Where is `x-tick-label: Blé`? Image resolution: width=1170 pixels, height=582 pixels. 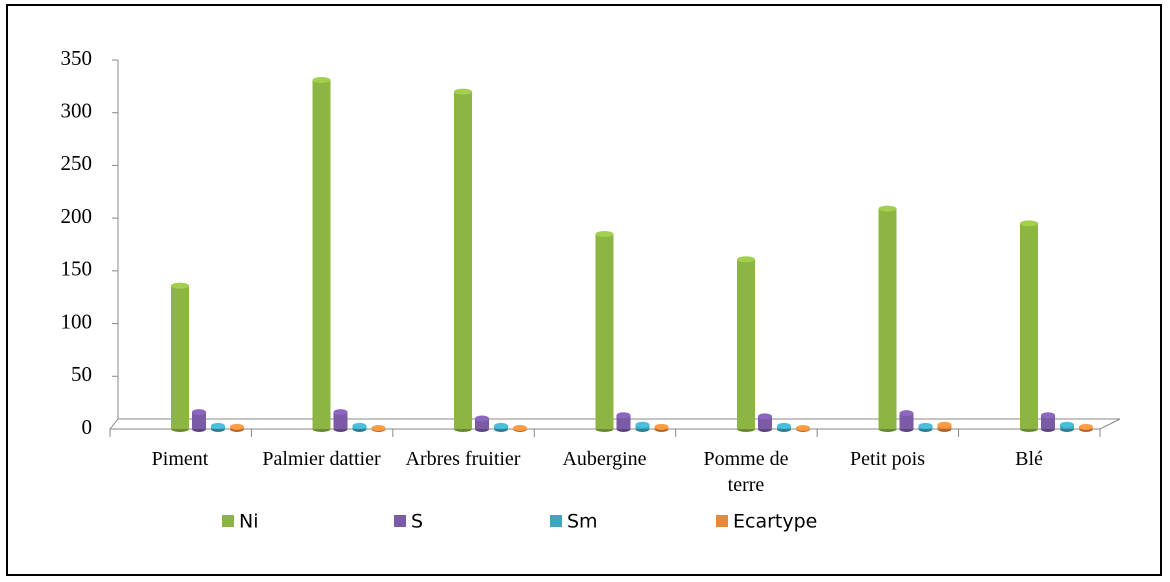 x-tick-label: Blé is located at coordinates (1029, 459).